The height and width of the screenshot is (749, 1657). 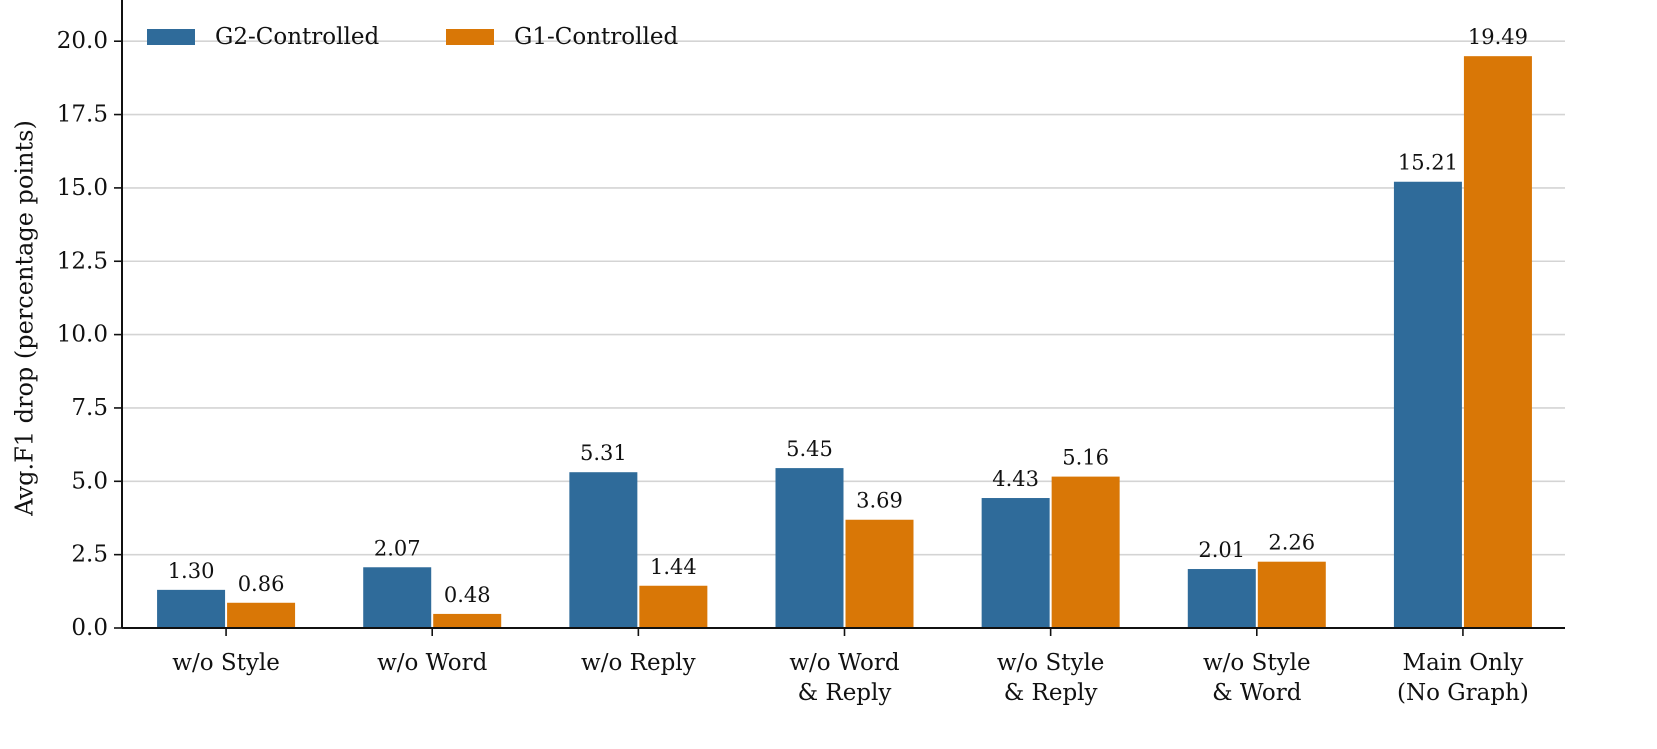 What do you see at coordinates (412, 37) in the screenshot?
I see `legend: G2-Controlled G1-Controlled` at bounding box center [412, 37].